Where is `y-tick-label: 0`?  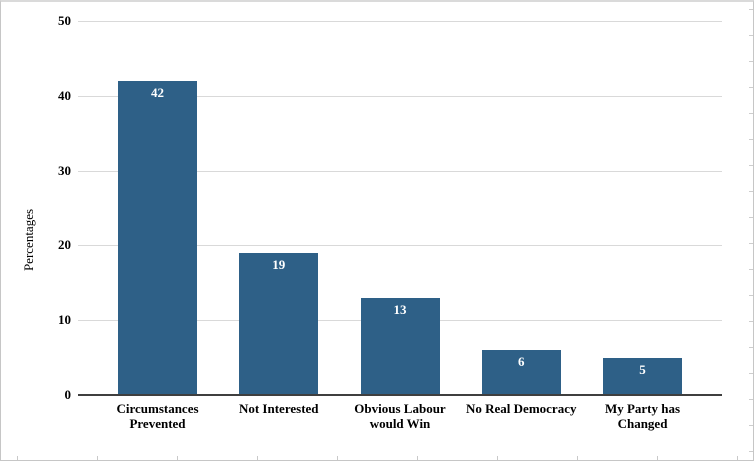 y-tick-label: 0 is located at coordinates (68, 394).